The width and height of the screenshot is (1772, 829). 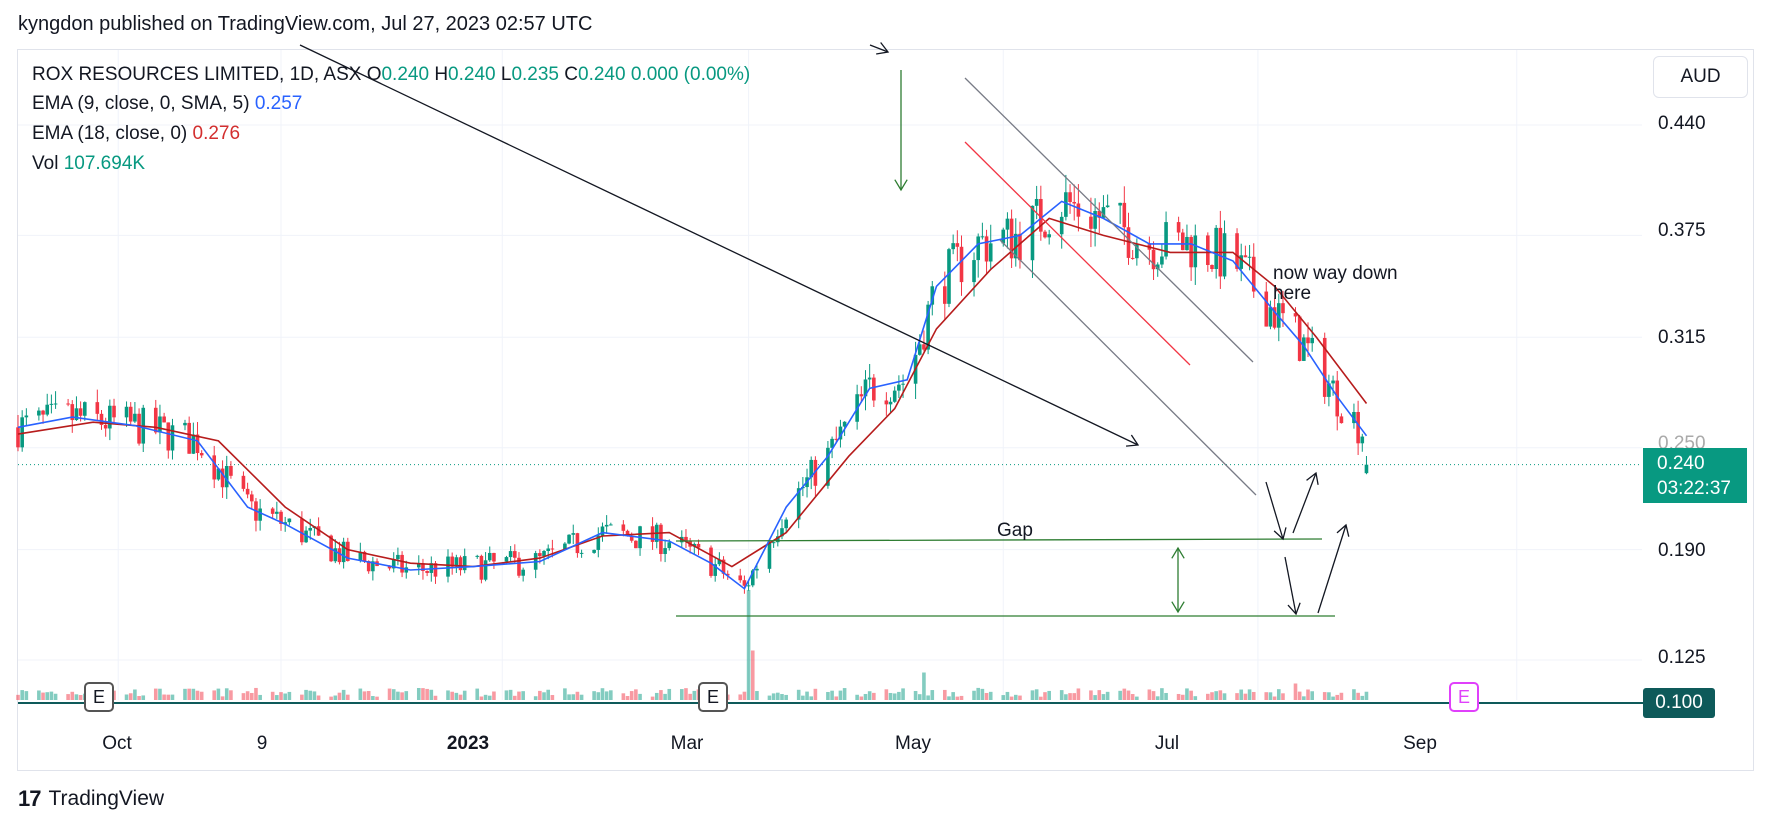 I want to click on legend-high: 0.240, so click(x=472, y=74).